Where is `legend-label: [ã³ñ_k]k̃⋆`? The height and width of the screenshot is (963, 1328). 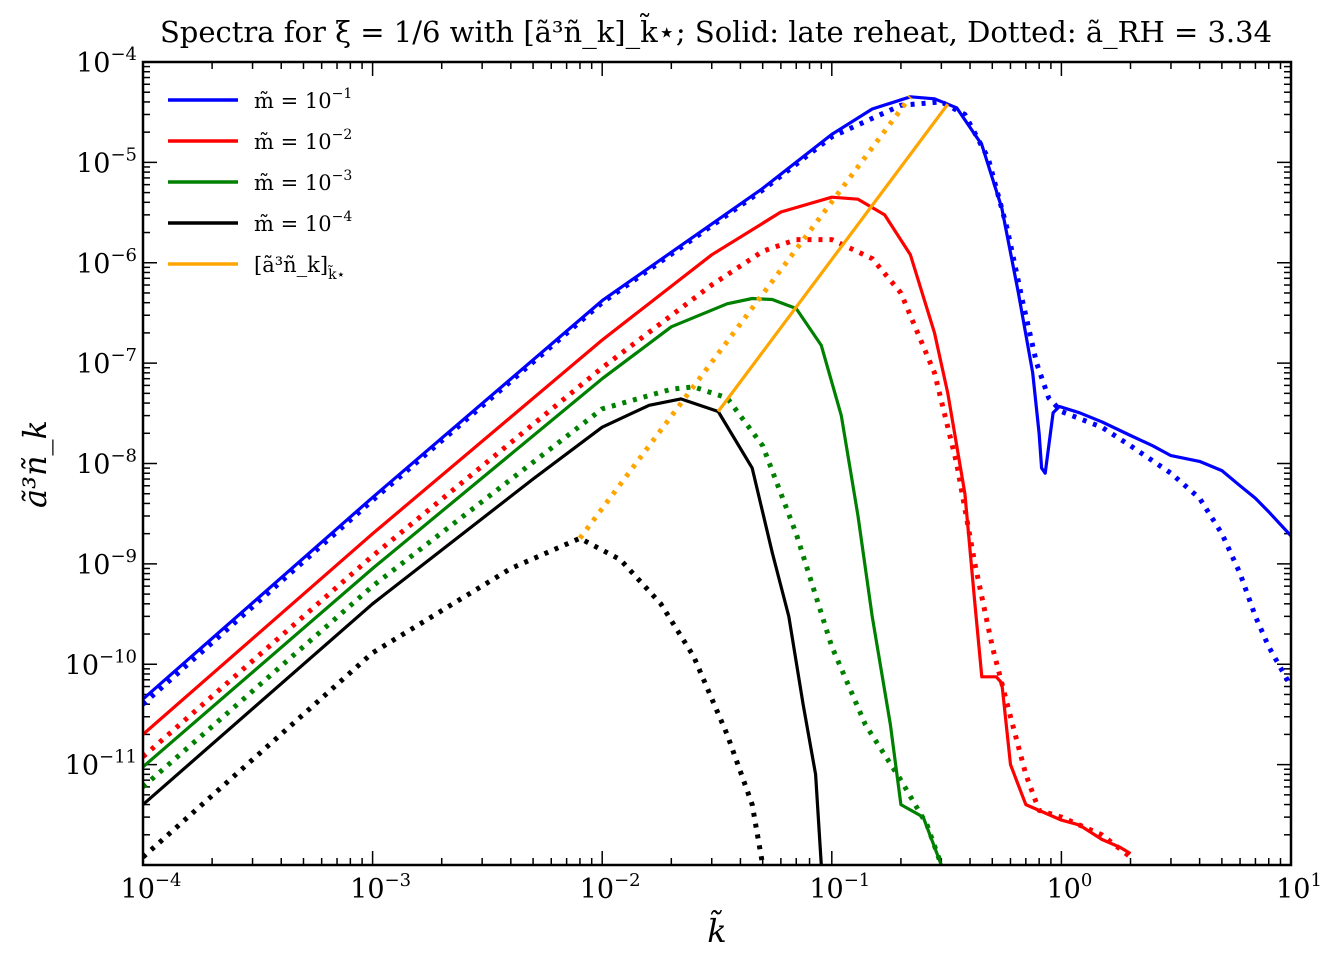
legend-label: [ã³ñ_k]k̃⋆ is located at coordinates (299, 268).